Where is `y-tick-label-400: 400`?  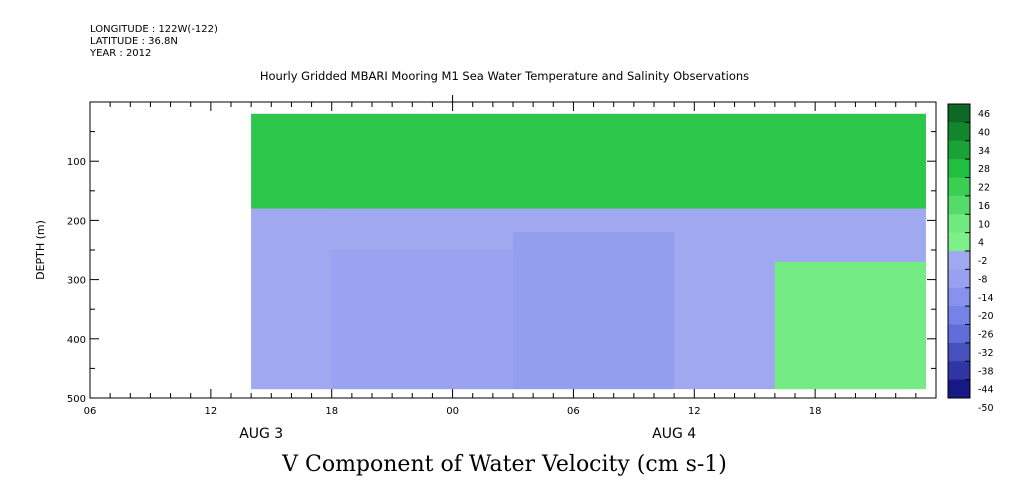
y-tick-label-400: 400 is located at coordinates (76, 340).